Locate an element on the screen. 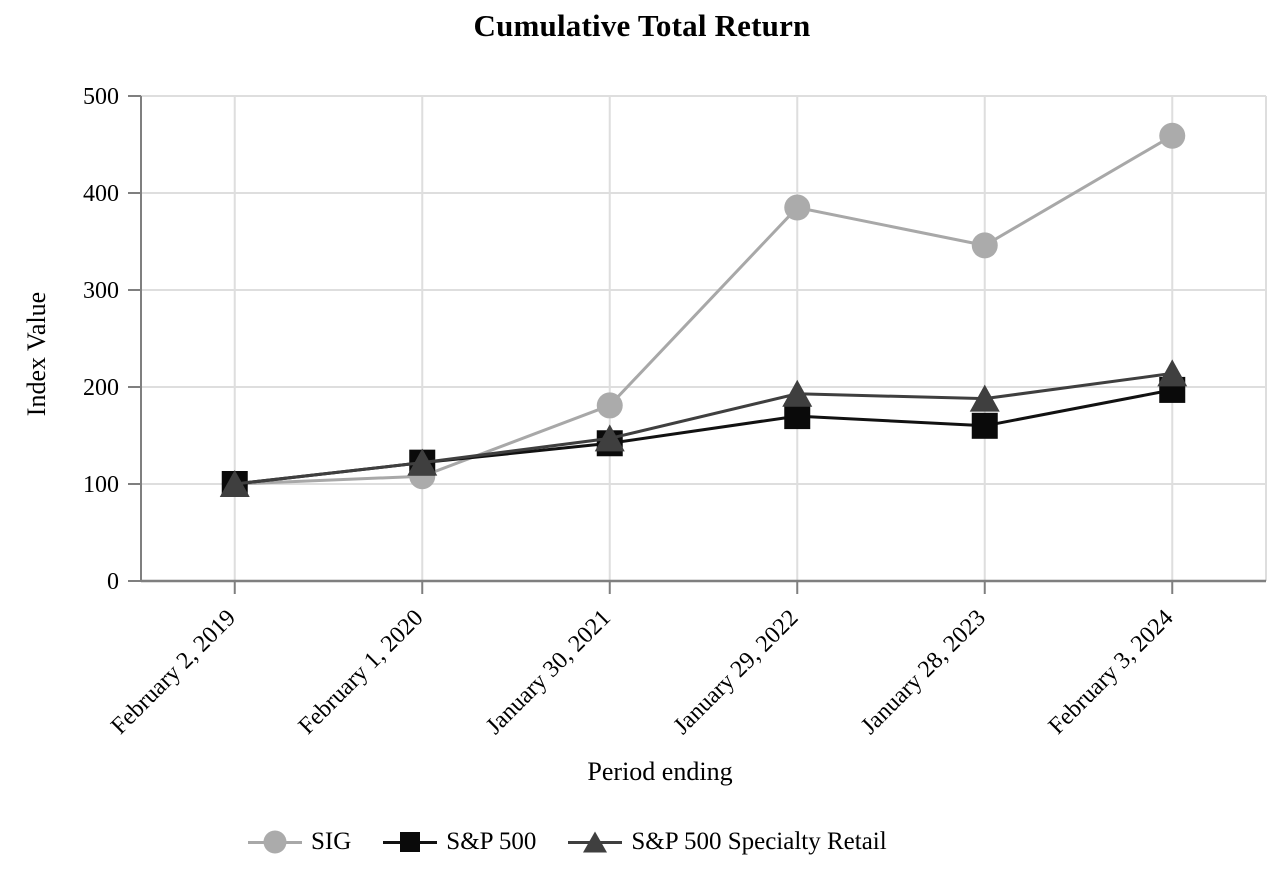 Image resolution: width=1284 pixels, height=890 pixels. chart-legend: SIG S&P 500 S&P 500 Specialty Retail is located at coordinates (567, 842).